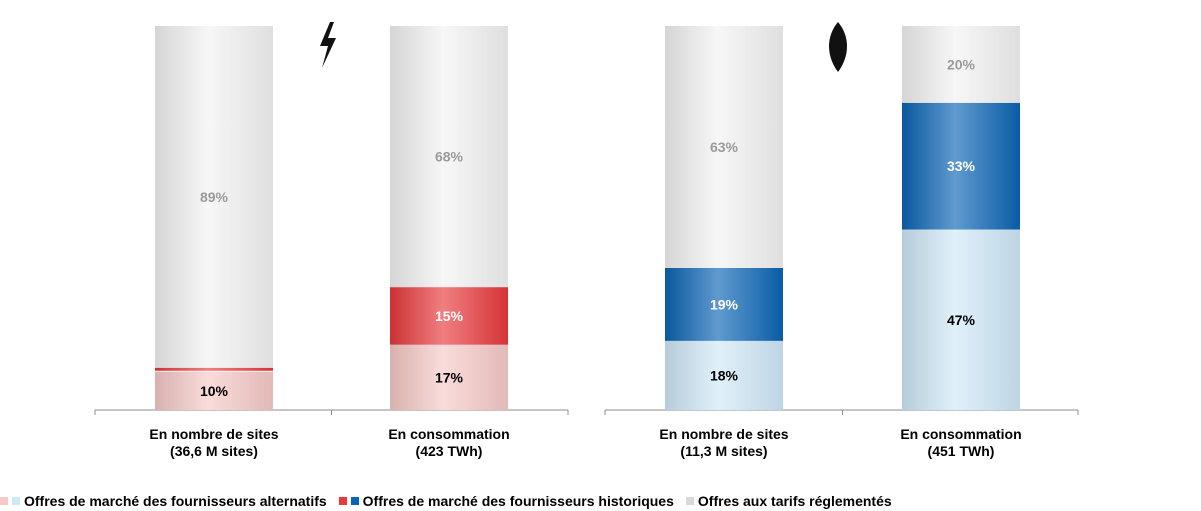  I want to click on legend-swatch-alternatifs-gas, so click(16, 501).